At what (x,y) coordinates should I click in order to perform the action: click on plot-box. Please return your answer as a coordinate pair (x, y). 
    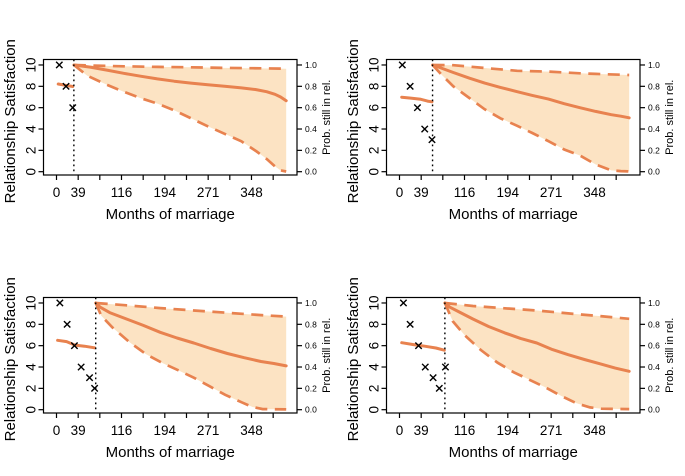
    Looking at the image, I should click on (170, 355).